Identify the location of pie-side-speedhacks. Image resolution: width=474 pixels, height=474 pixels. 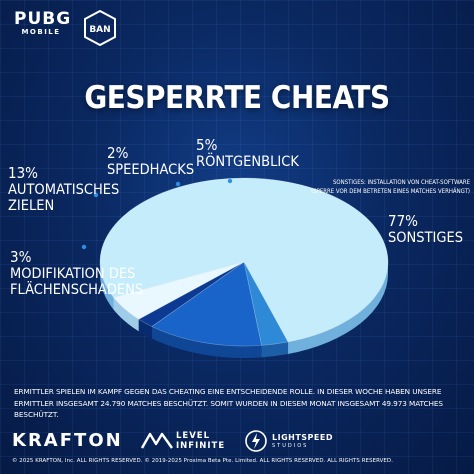
(145, 329).